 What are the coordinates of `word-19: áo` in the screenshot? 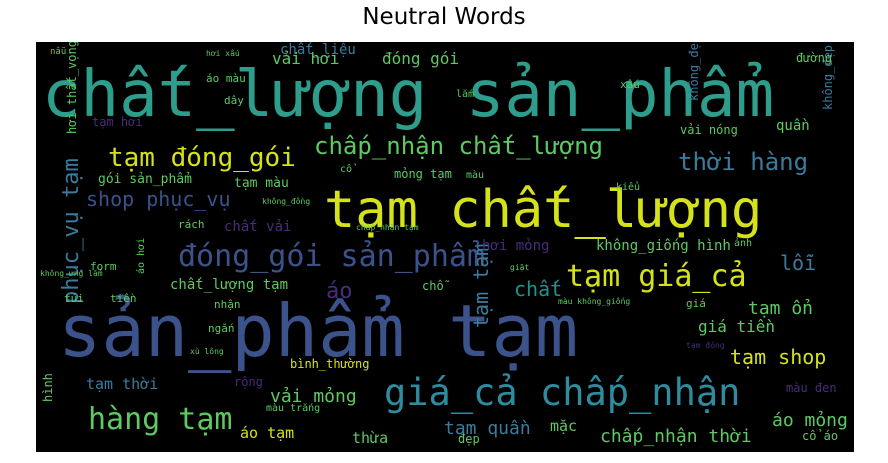 It's located at (339, 291).